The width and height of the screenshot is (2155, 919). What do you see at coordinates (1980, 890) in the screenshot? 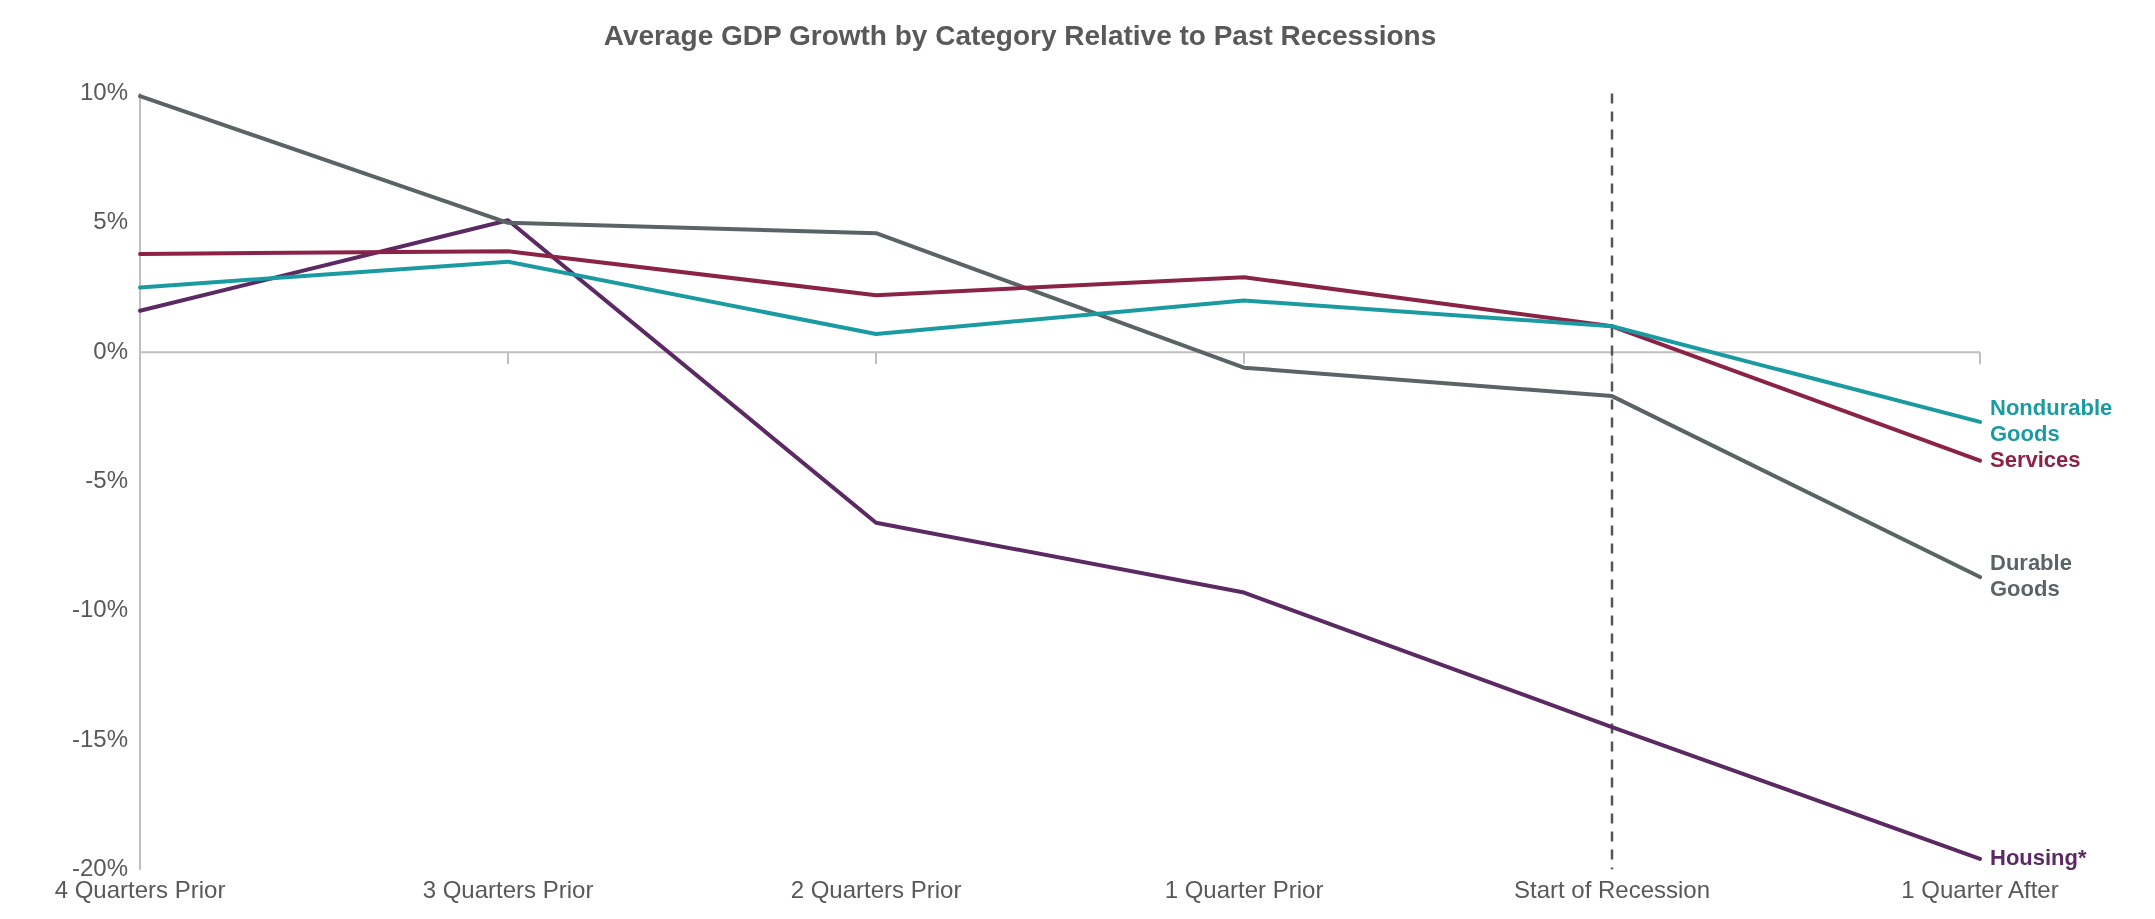
I see `x-tick-label: 1 Quarter After` at bounding box center [1980, 890].